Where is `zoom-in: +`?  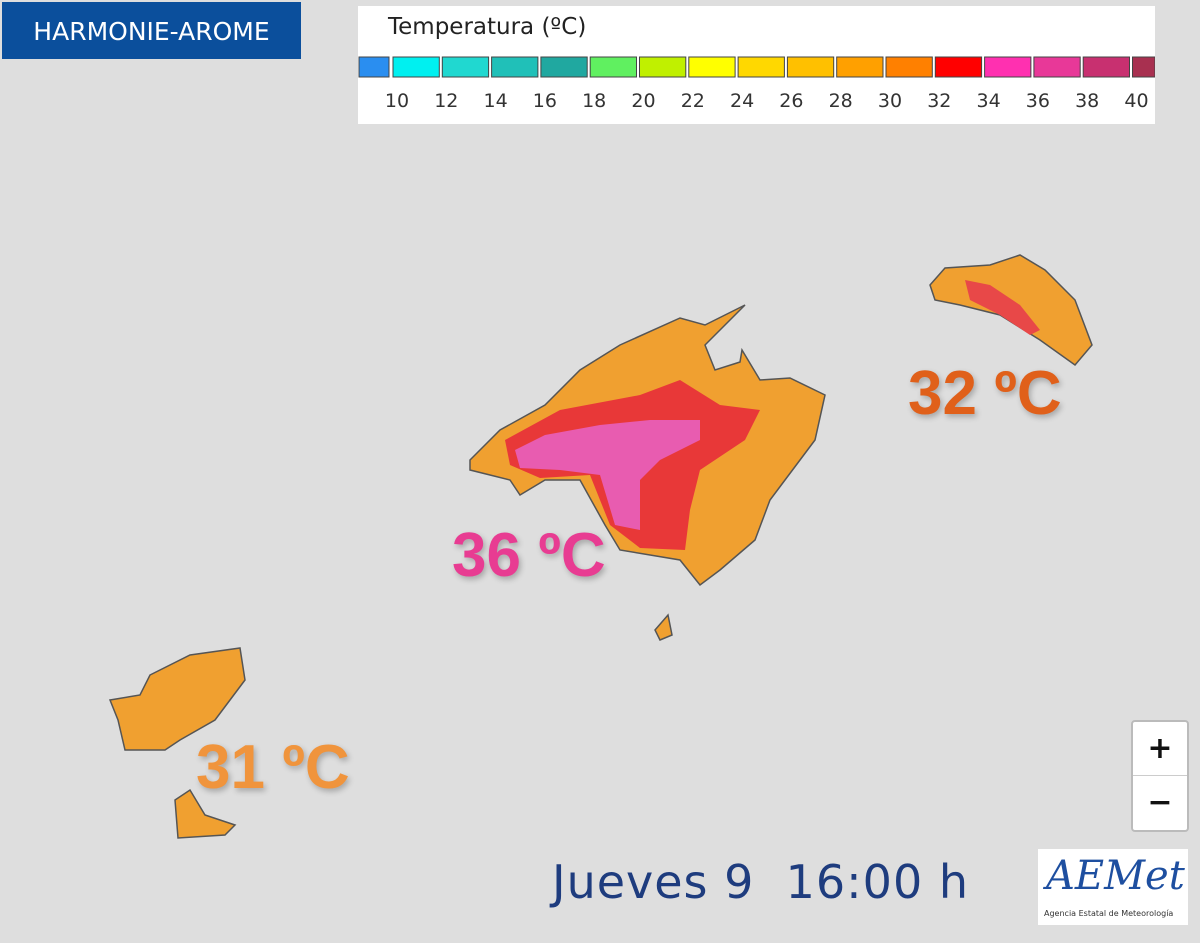 zoom-in: + is located at coordinates (1160, 749).